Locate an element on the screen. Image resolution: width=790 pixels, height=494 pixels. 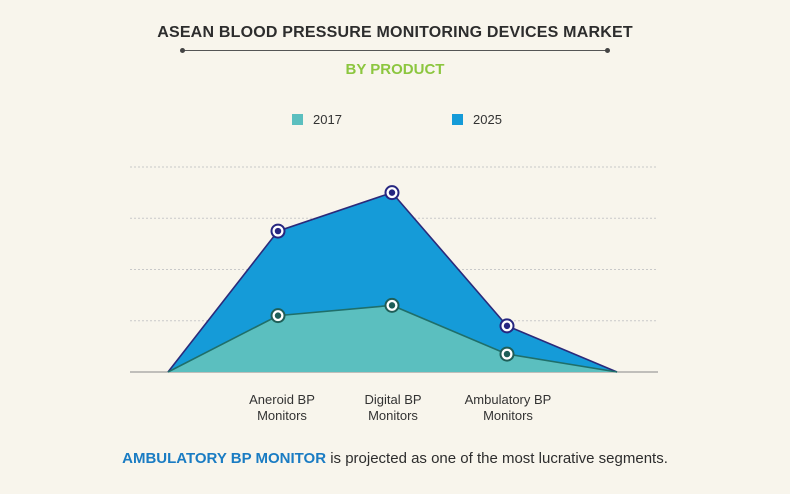
category-label-line: Digital BP is located at coordinates (393, 399).